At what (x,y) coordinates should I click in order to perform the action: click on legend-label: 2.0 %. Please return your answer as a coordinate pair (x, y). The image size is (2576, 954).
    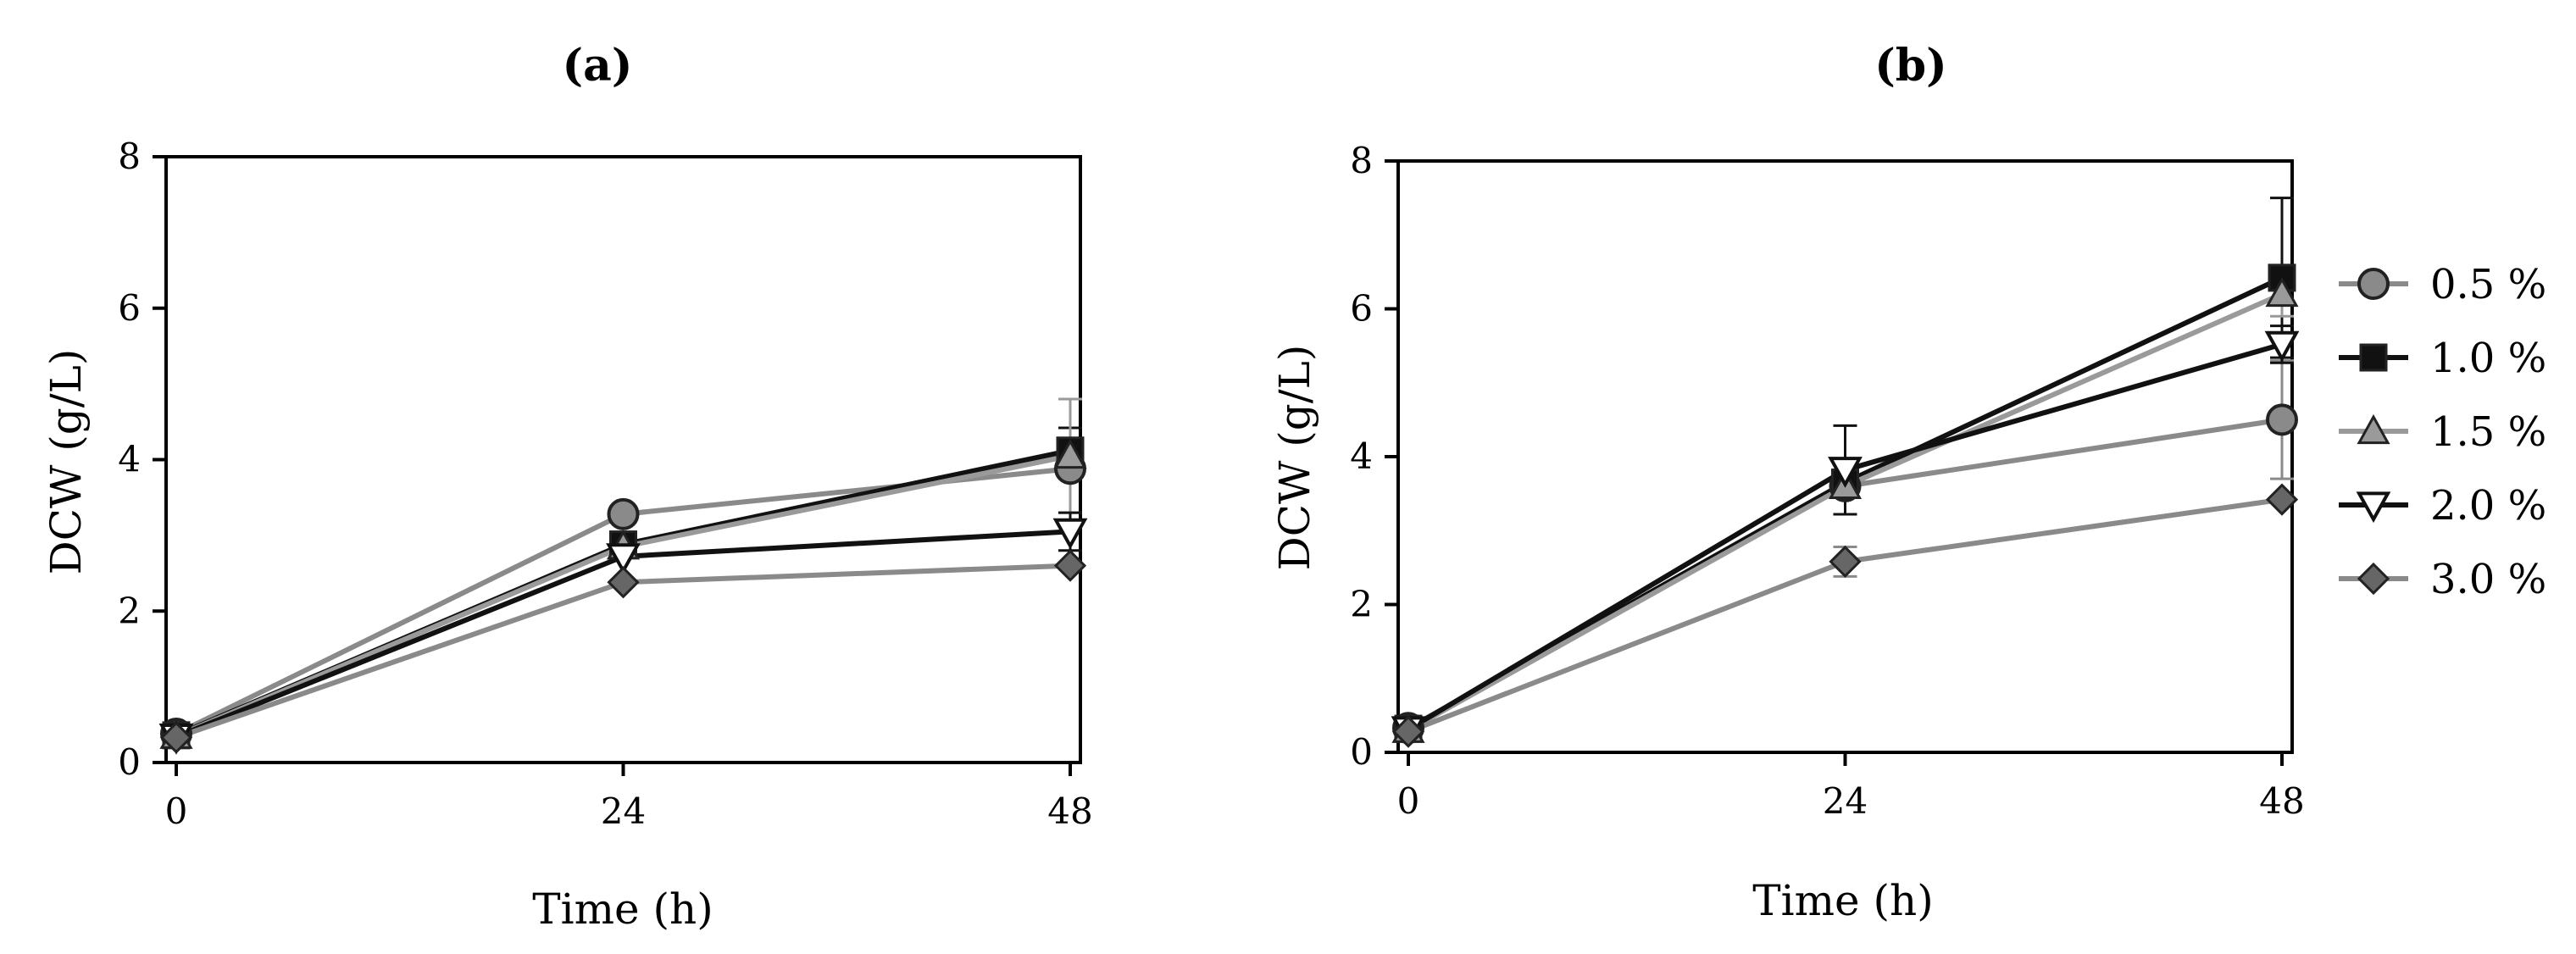
    Looking at the image, I should click on (2488, 506).